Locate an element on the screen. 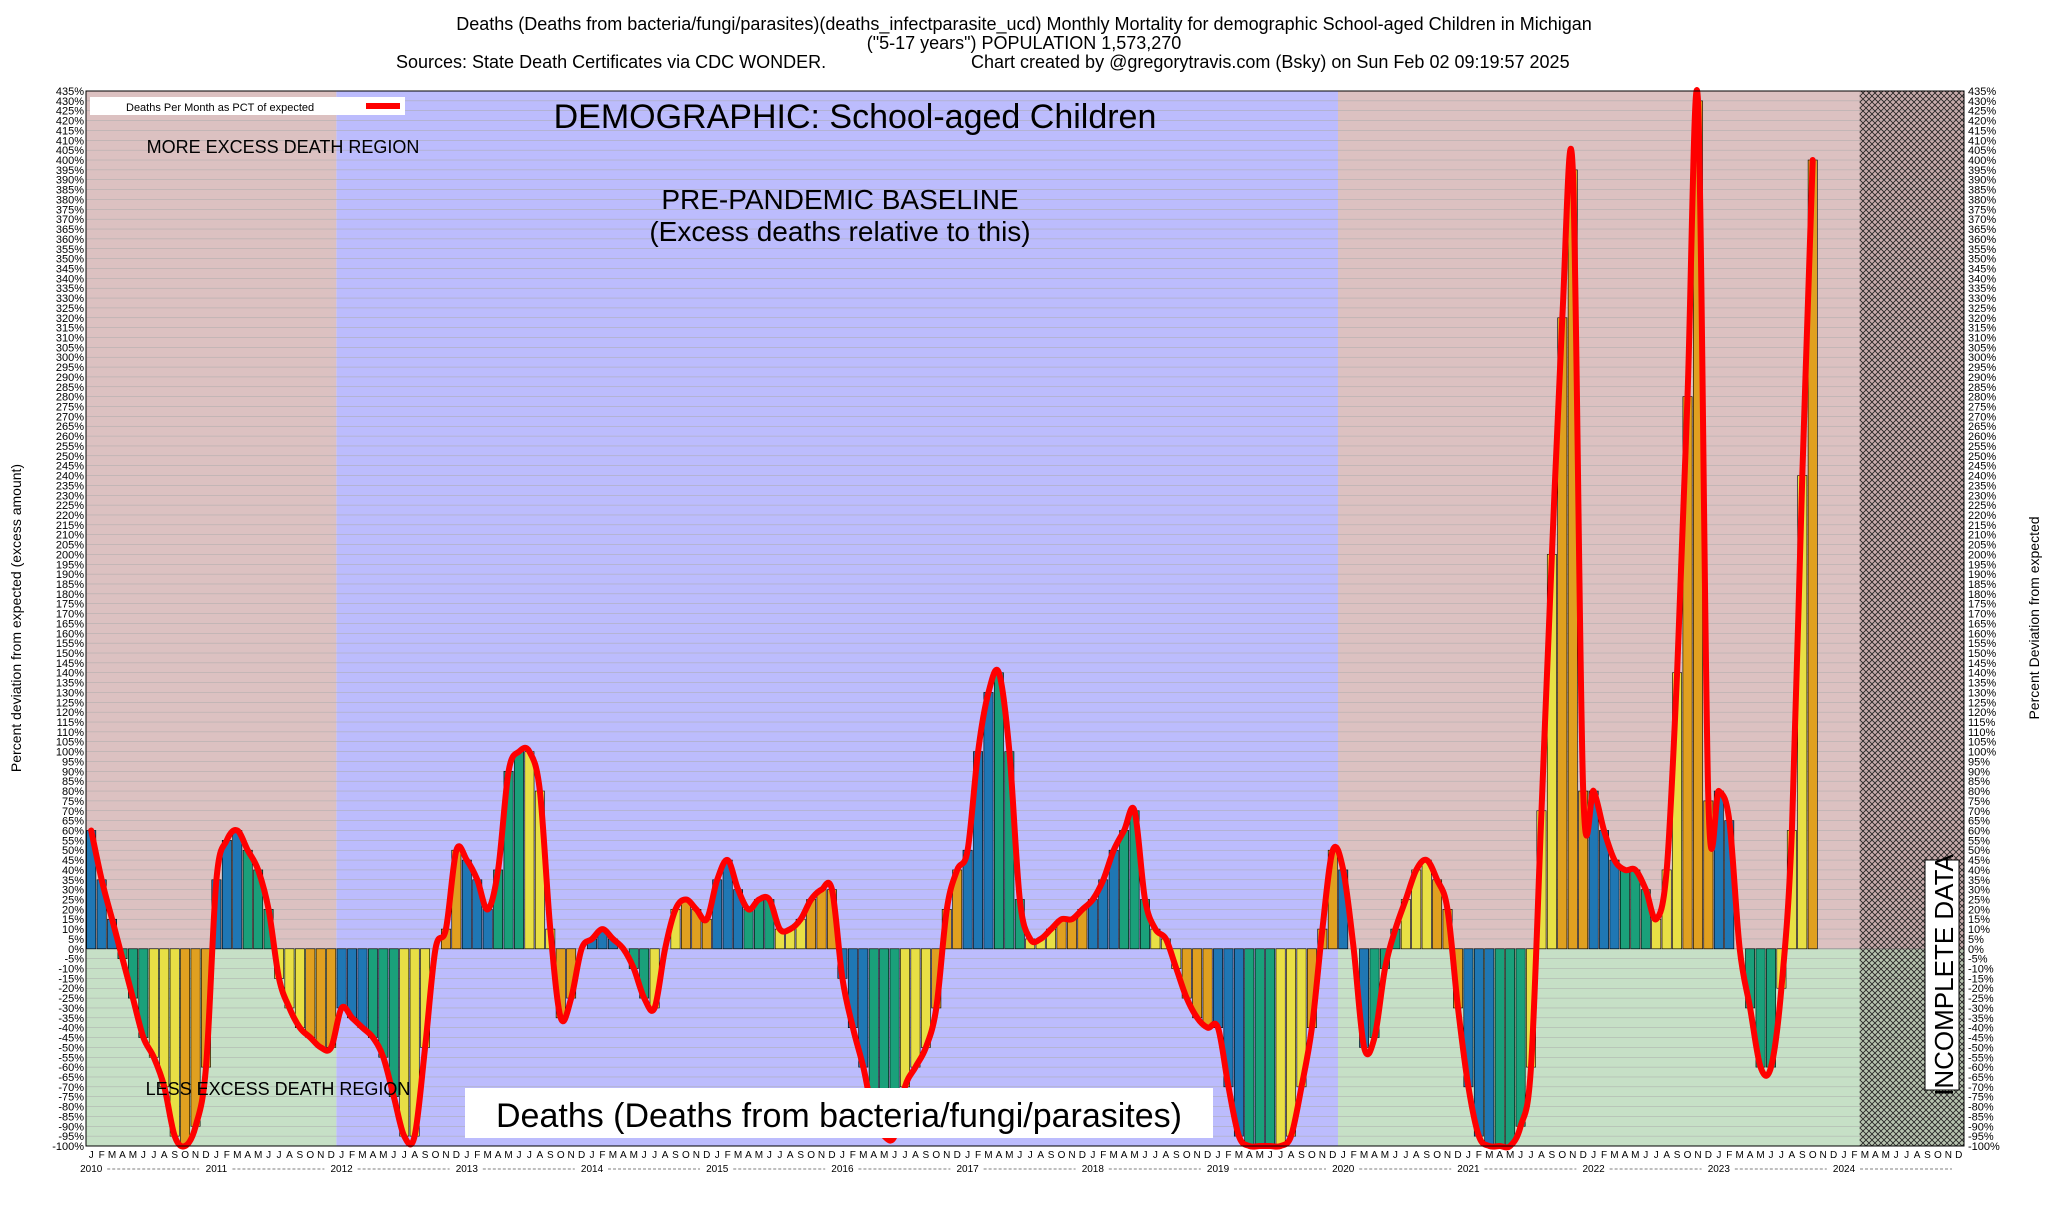 The height and width of the screenshot is (1205, 2048). y-tick-label-right: 235% is located at coordinates (1982, 486).